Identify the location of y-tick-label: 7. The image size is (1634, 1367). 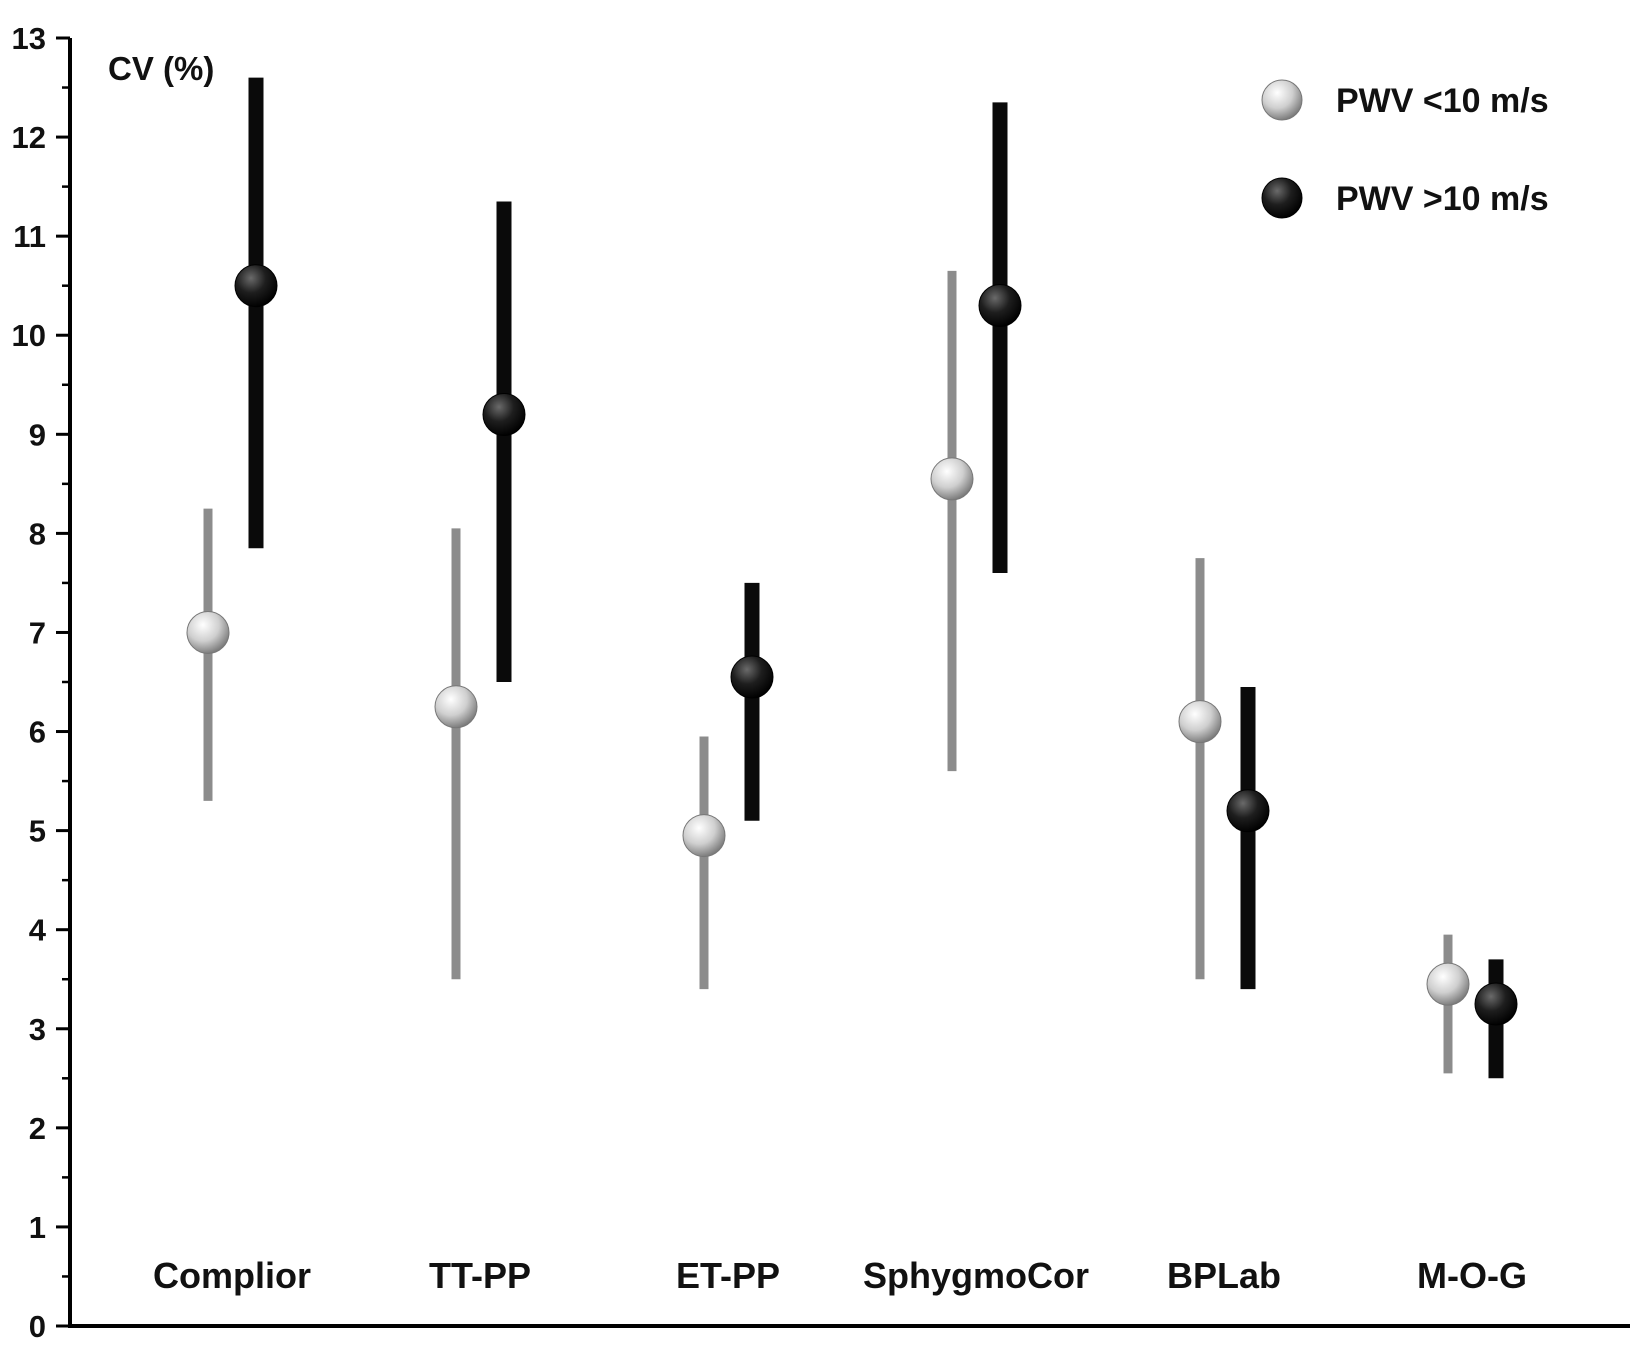
(37, 632).